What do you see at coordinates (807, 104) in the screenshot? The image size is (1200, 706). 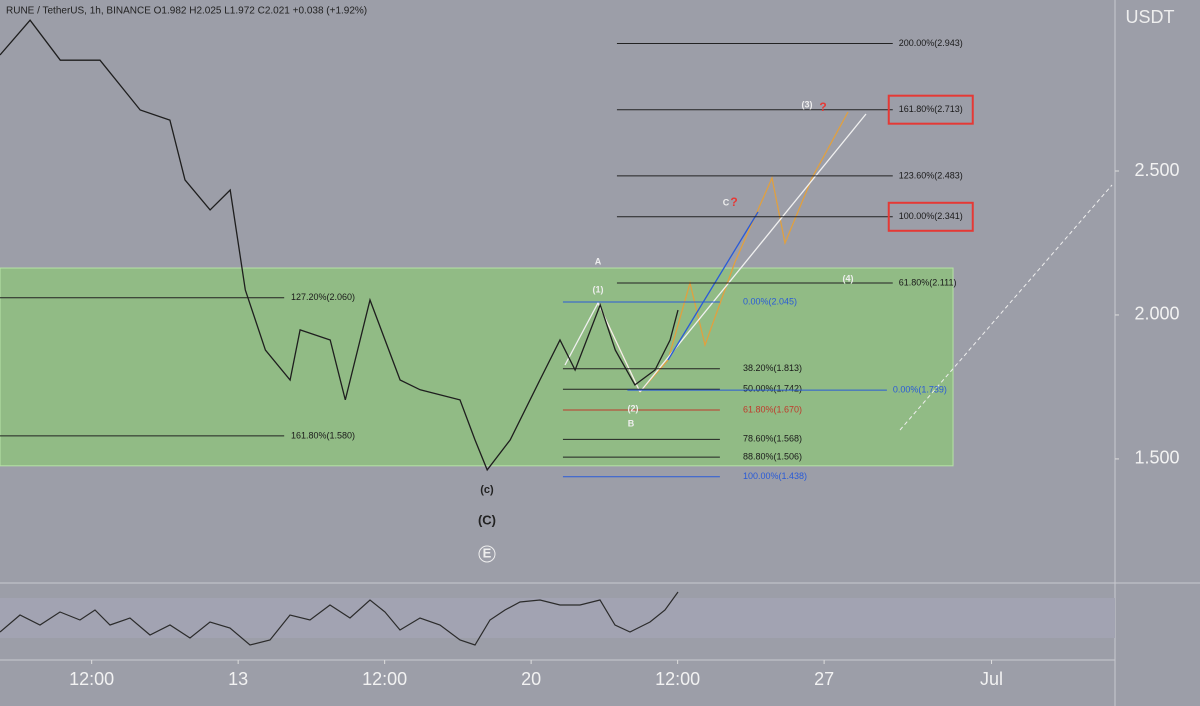 I see `wave-label: (3)` at bounding box center [807, 104].